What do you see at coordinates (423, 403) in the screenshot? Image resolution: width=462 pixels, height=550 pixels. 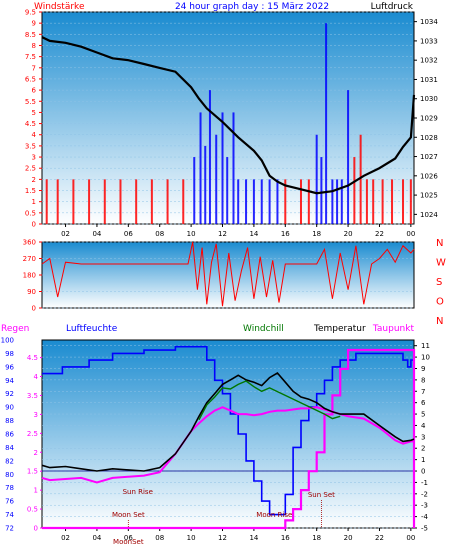 I see `temp-y-tick-label: 6` at bounding box center [423, 403].